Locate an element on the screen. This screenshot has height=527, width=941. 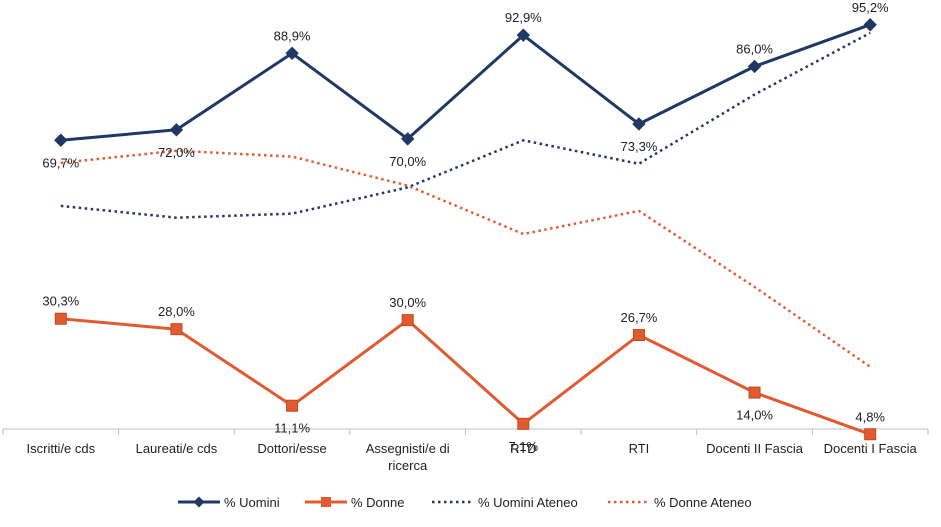
legend-label: % Donne is located at coordinates (377, 502).